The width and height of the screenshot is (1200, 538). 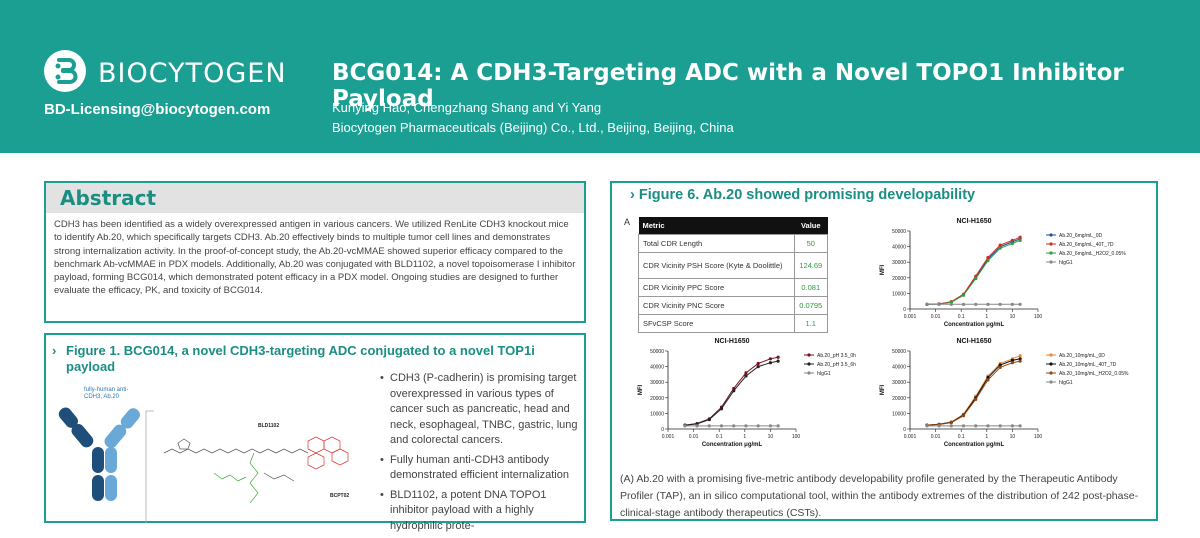 What do you see at coordinates (106, 393) in the screenshot?
I see `antibody-label: fully-human anti-CDH3, Ab.20` at bounding box center [106, 393].